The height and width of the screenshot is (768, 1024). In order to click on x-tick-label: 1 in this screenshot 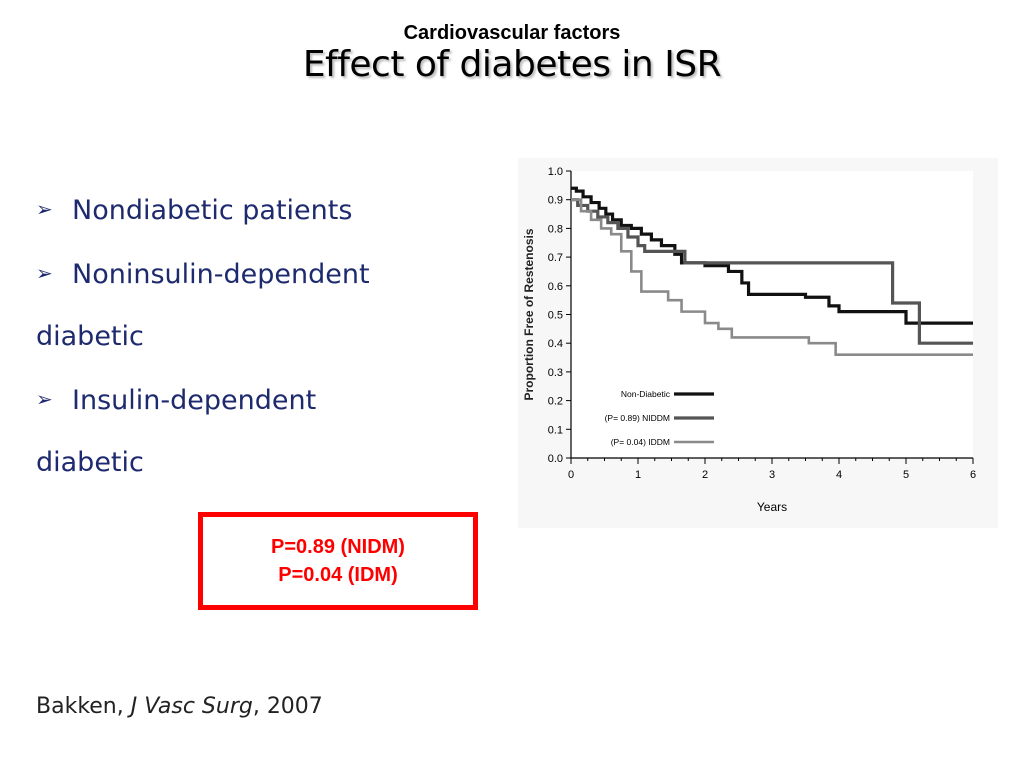, I will do `click(638, 475)`.